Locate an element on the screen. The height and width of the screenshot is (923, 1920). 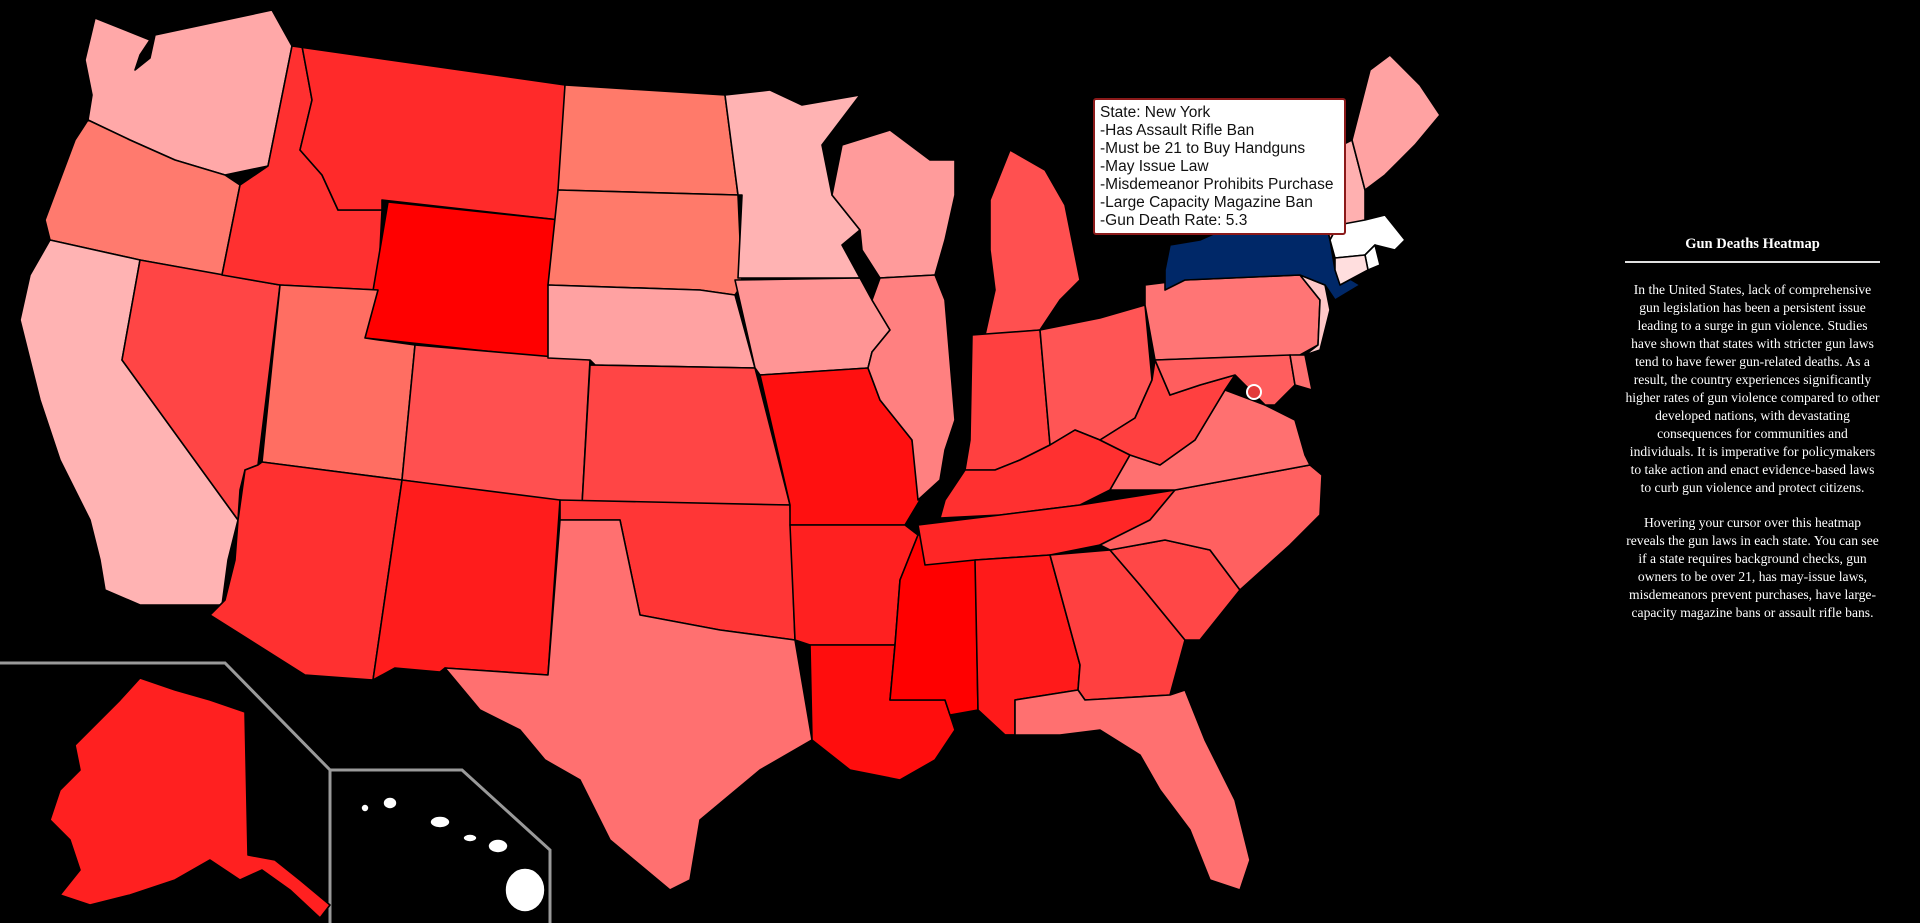
state-indiana is located at coordinates (1007, 400).